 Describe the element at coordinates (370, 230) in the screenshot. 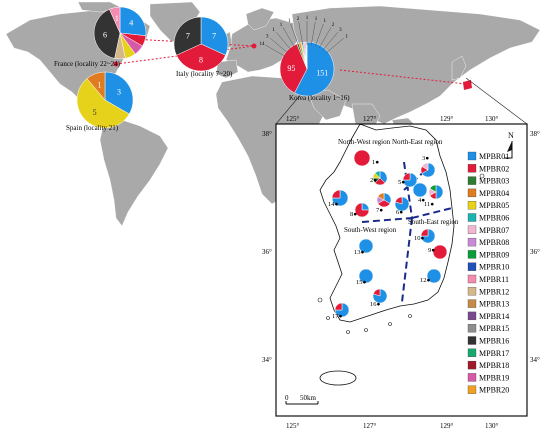

I see `region-label-south-west: South-West region` at that location.